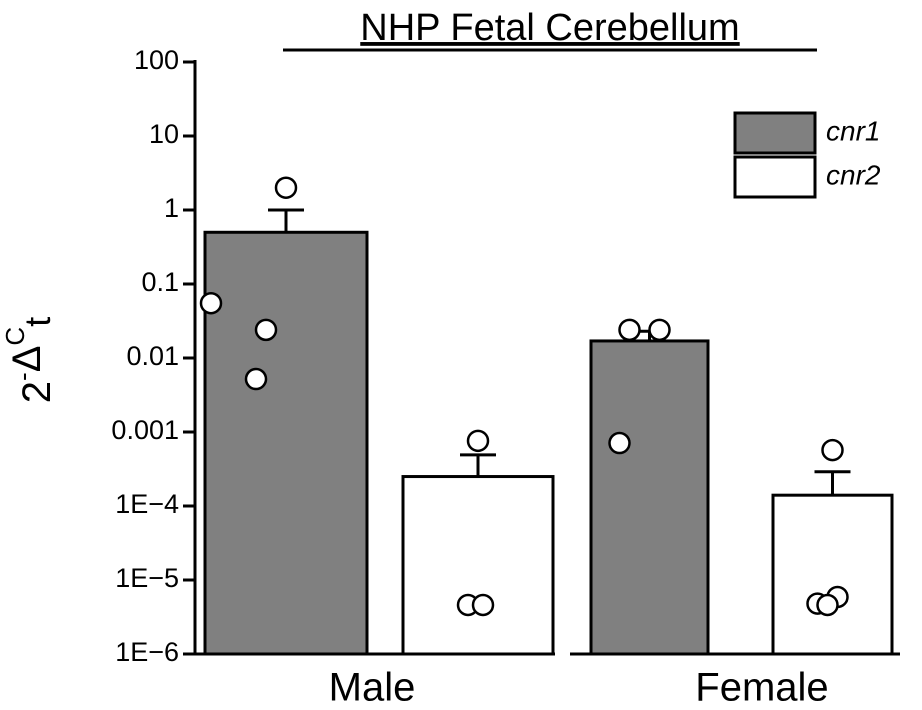 This screenshot has width=922, height=710. Describe the element at coordinates (171, 208) in the screenshot. I see `y-tick-label: 1` at that location.